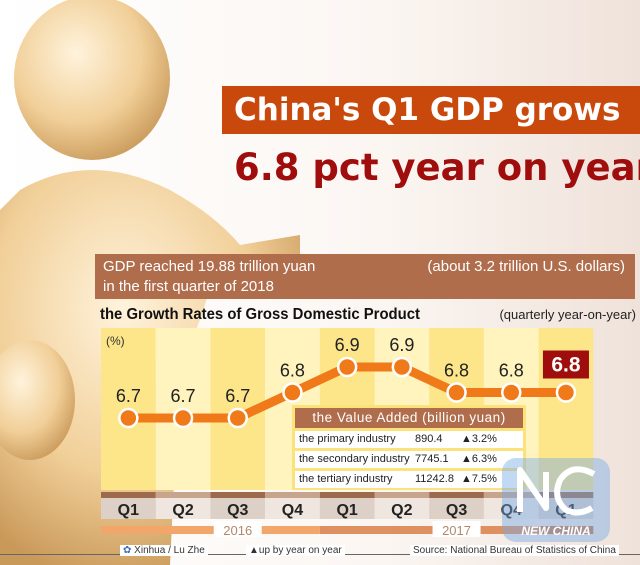 The height and width of the screenshot is (565, 640). I want to click on table-row: the secondary industry 7745.1 ▲6.3%, so click(409, 459).